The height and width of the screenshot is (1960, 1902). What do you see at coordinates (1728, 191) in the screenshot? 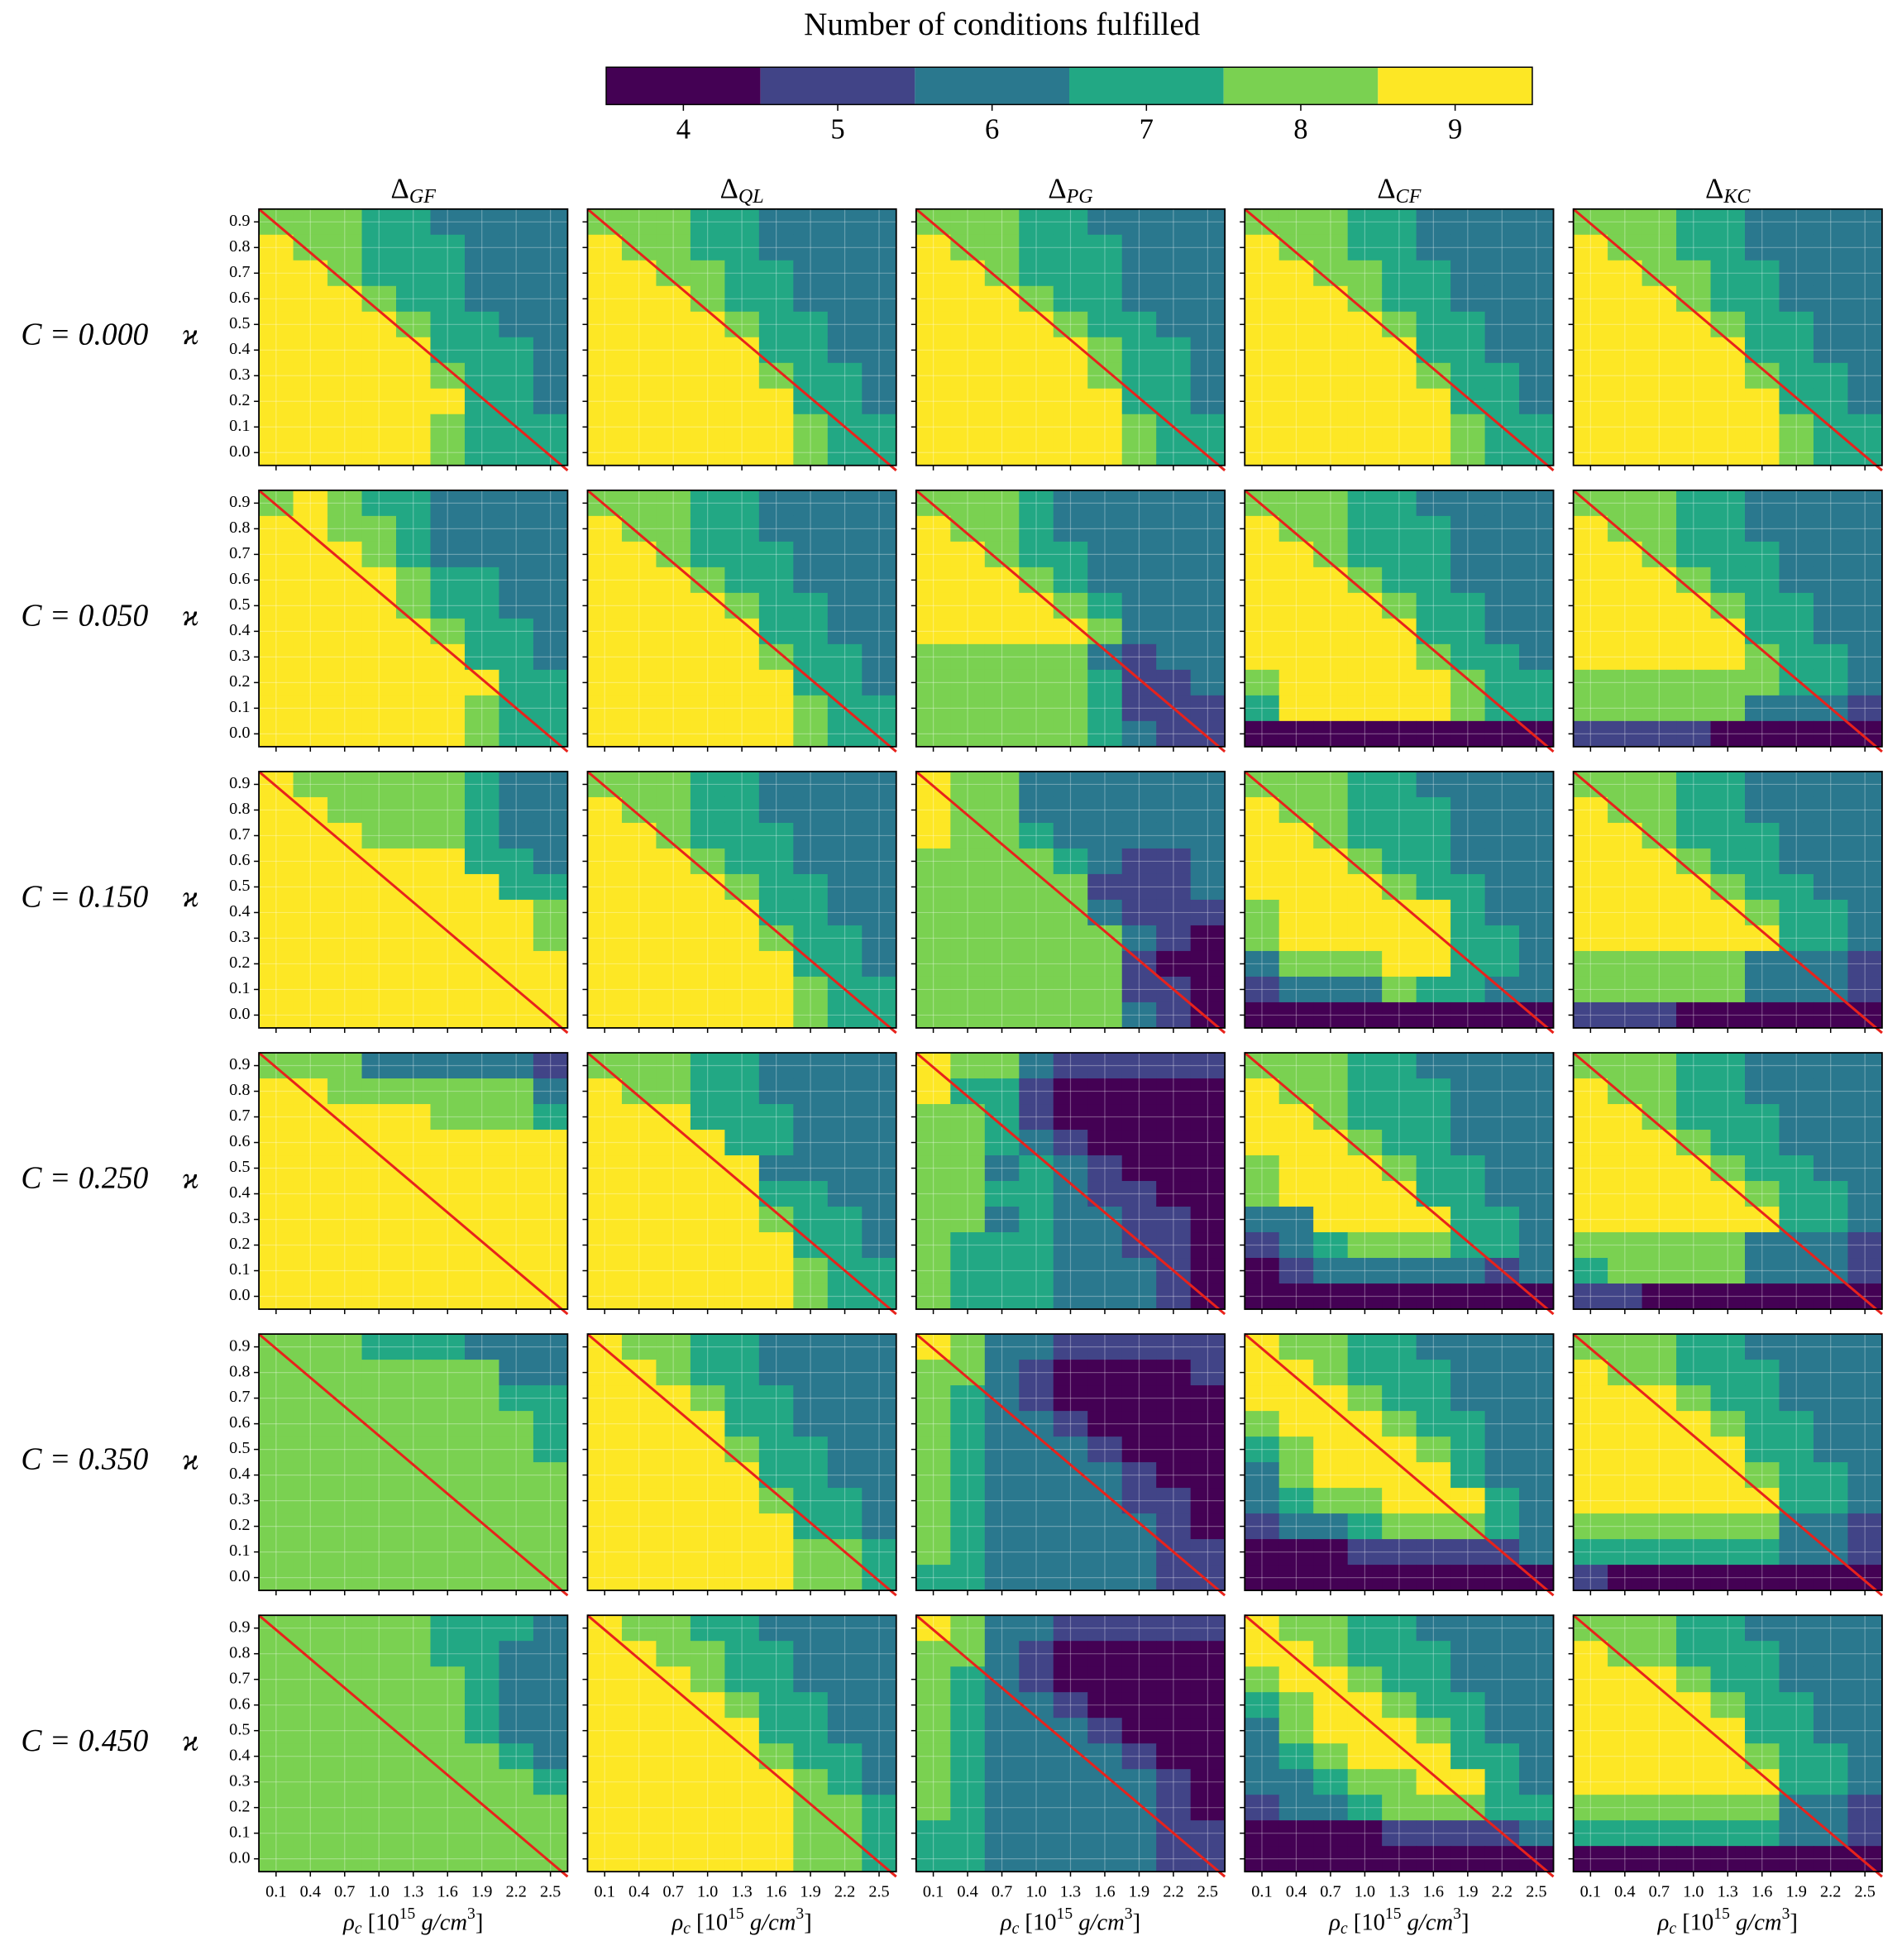
I see `column-title: ΔKC` at bounding box center [1728, 191].